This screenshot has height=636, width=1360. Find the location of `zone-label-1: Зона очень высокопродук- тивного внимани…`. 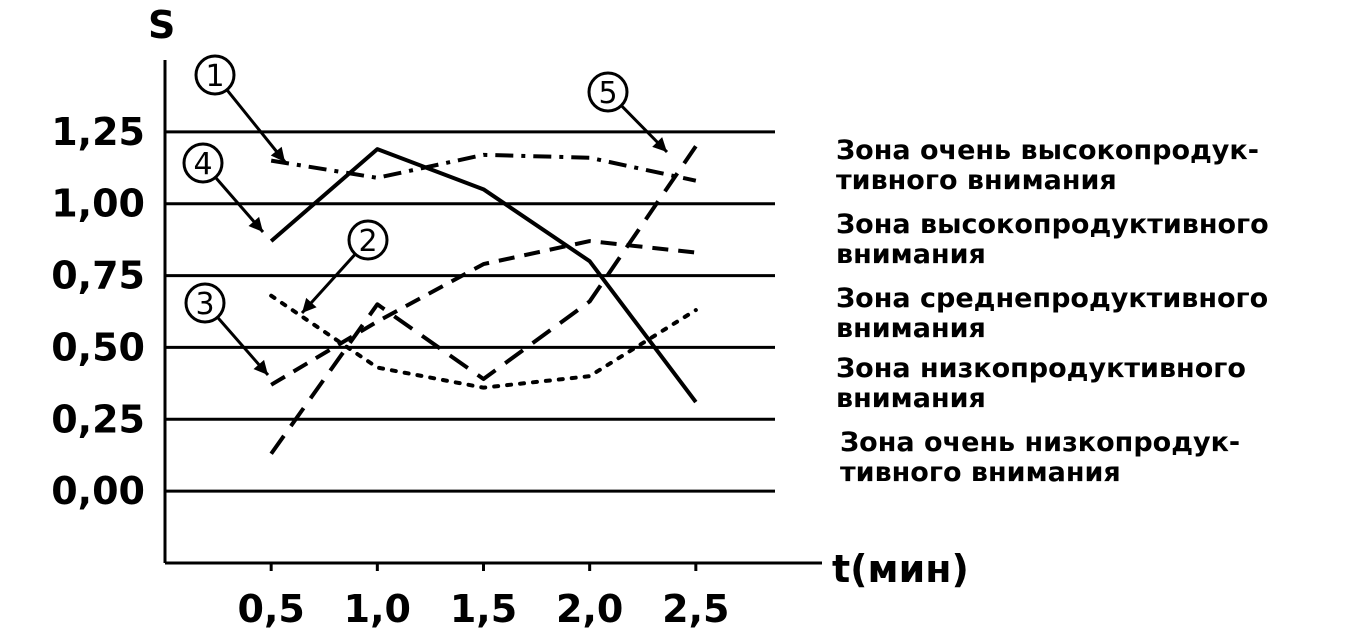

zone-label-1: Зона очень высокопродук- тивного внимани… is located at coordinates (1047, 166).